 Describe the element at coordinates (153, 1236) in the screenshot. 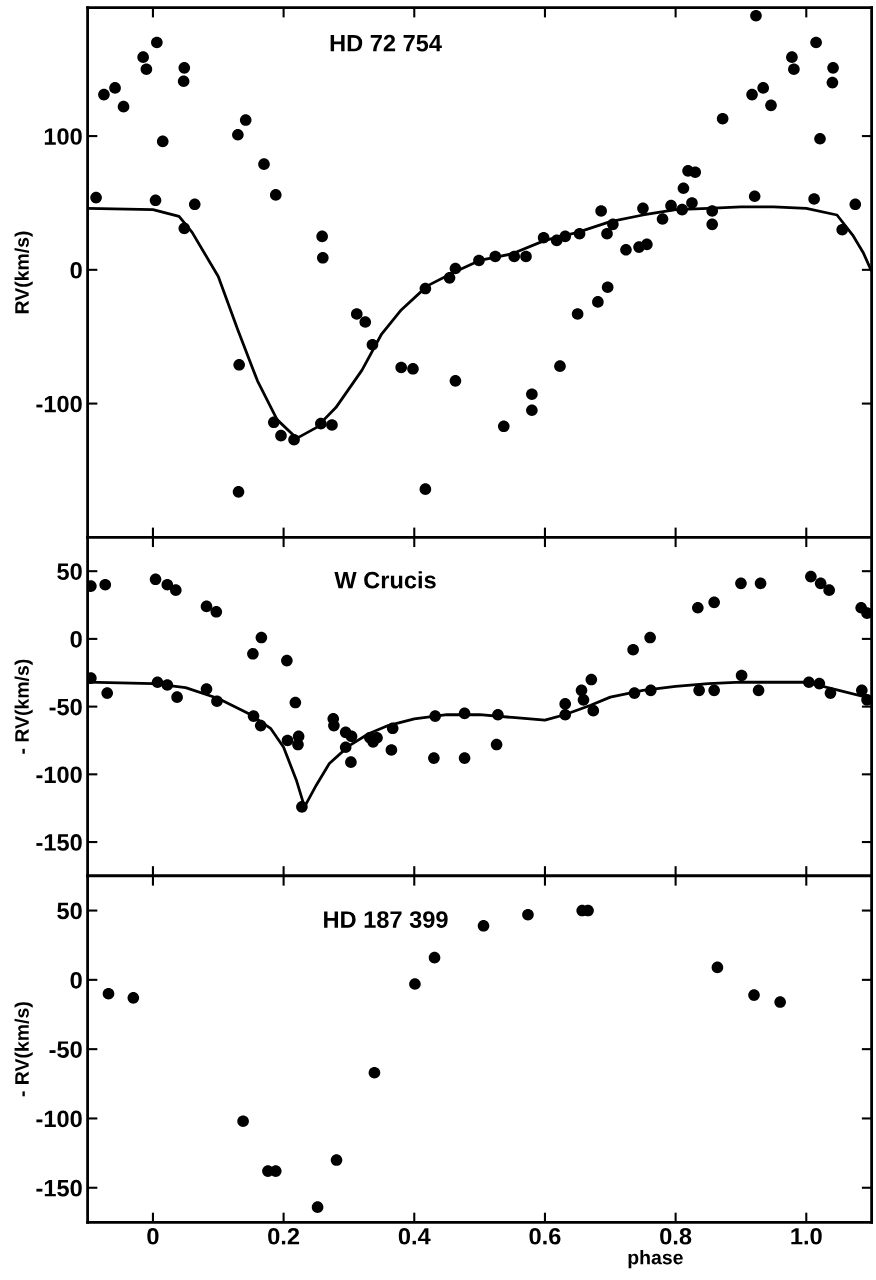

I see `x-tick-label: 0` at that location.